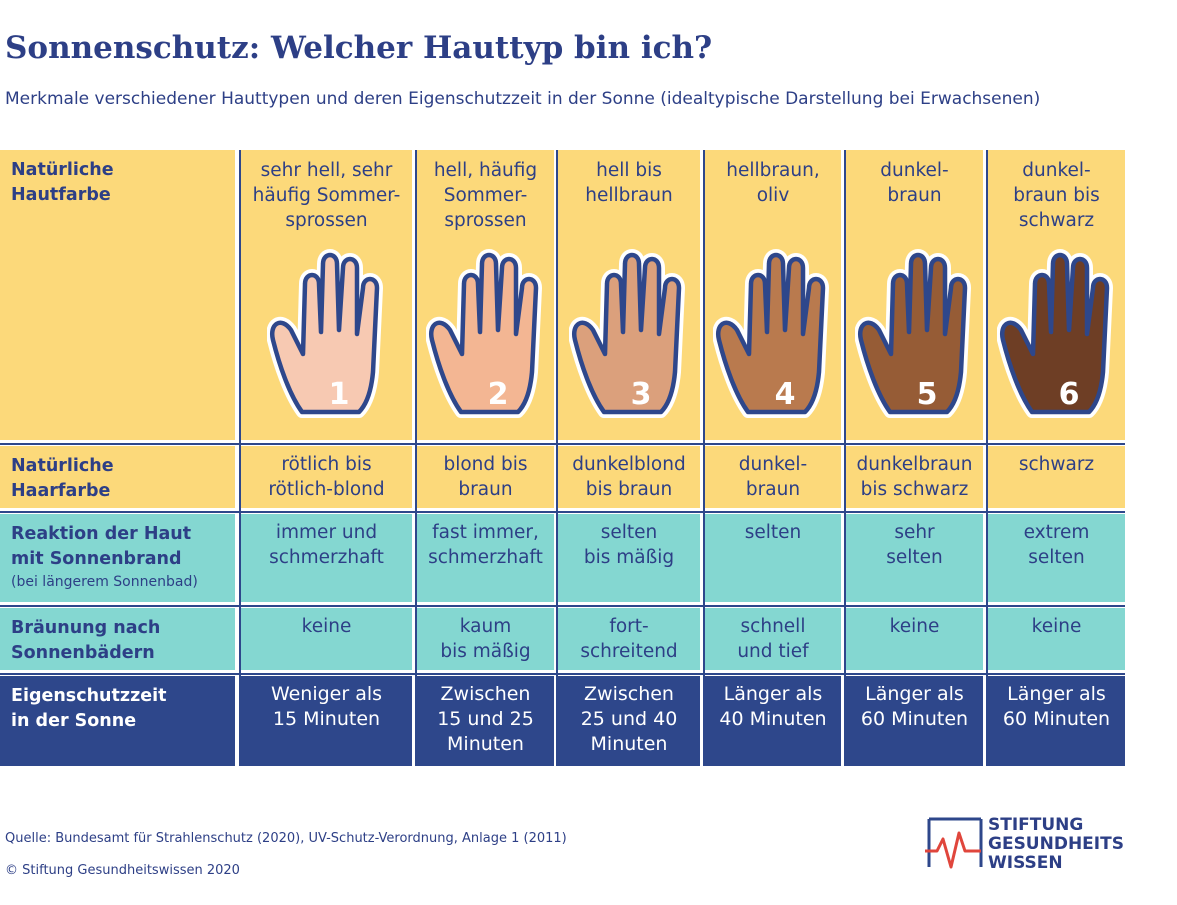 The width and height of the screenshot is (1177, 905). Describe the element at coordinates (629, 195) in the screenshot. I see `skin-text-line: hellbraun` at that location.